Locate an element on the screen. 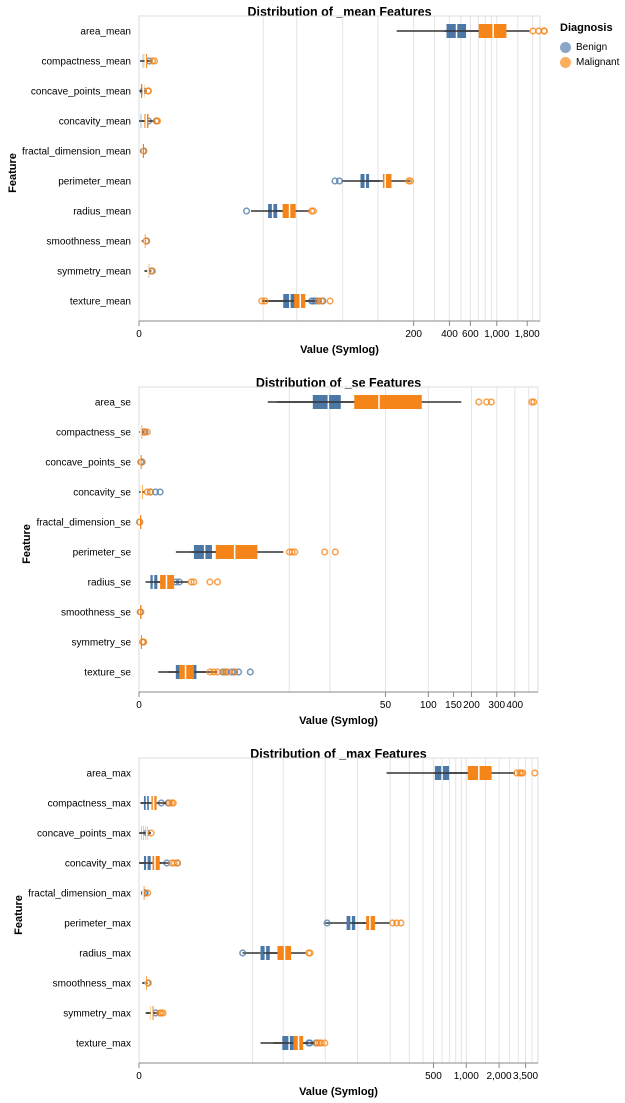 The height and width of the screenshot is (1103, 625). y-tick-label: radius_se is located at coordinates (110, 583).